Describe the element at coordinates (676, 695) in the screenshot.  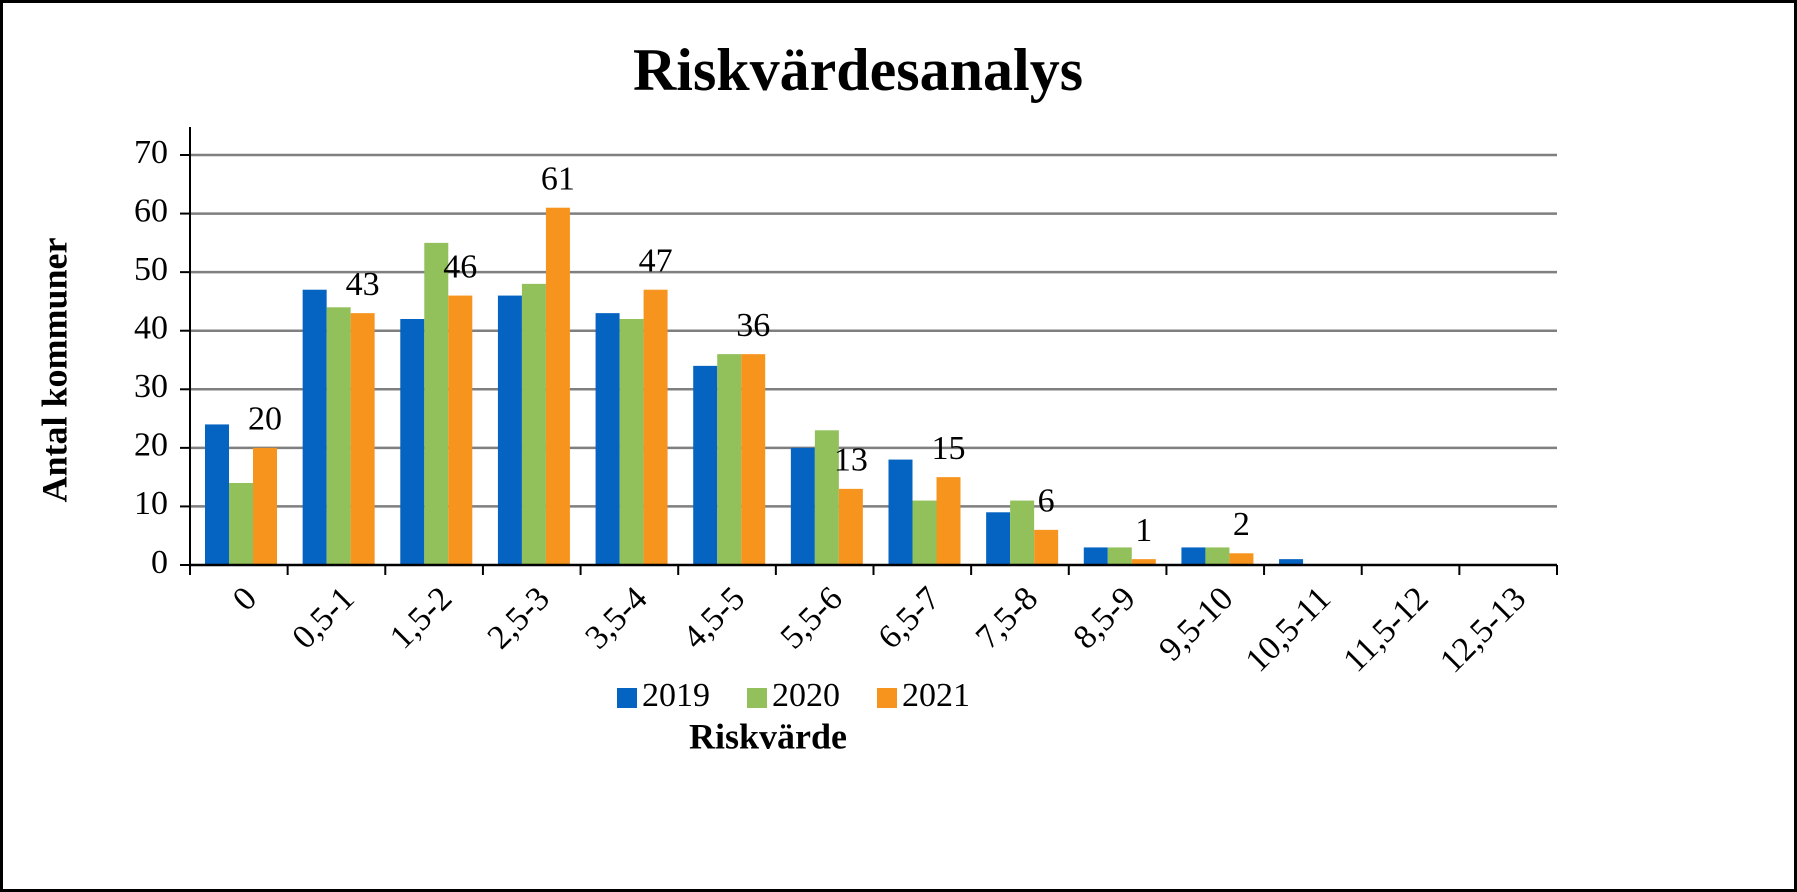
I see `legend-label: 2019` at that location.